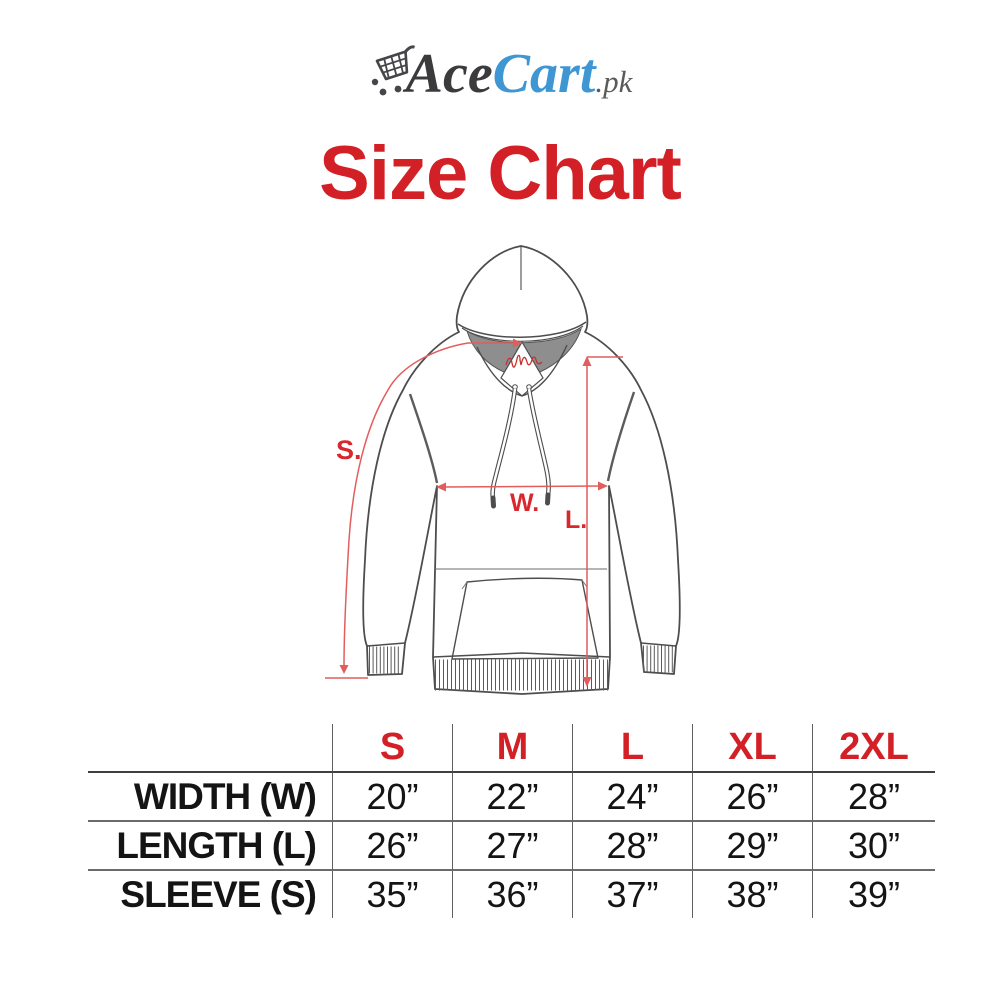 This screenshot has height=1000, width=1000. I want to click on left-grommet, so click(515, 387).